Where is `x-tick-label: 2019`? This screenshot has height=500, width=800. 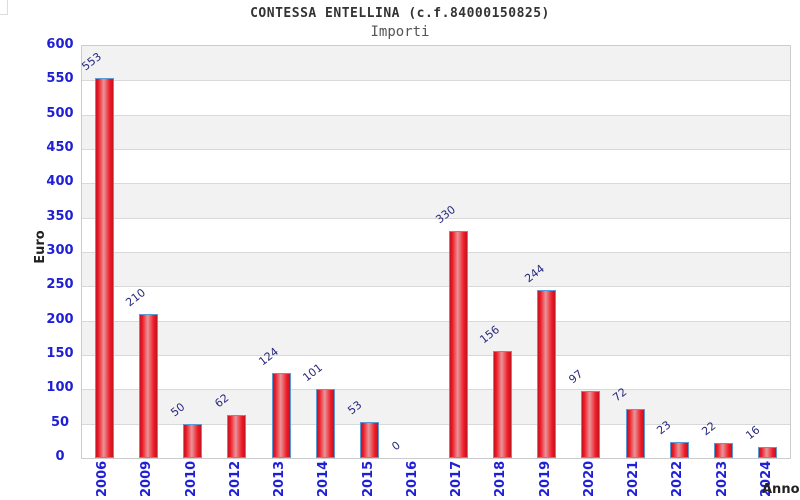 x-tick-label: 2019 is located at coordinates (545, 478).